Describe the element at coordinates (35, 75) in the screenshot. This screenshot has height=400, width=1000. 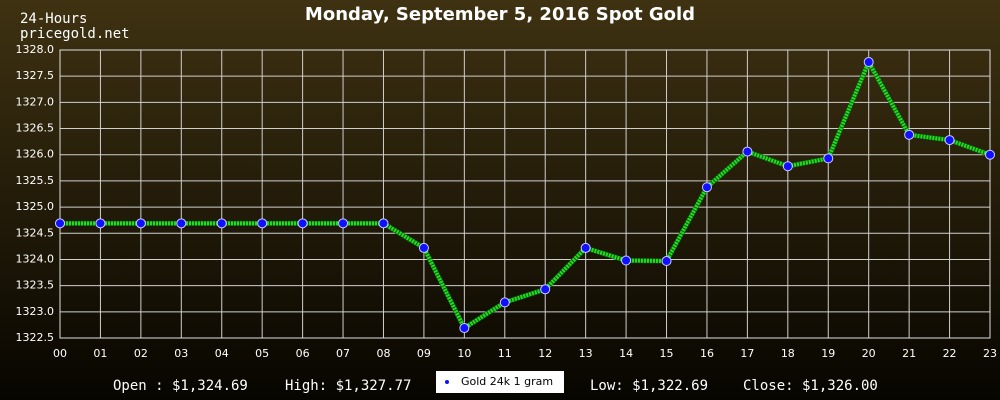
I see `y-tick-label: 1327.5` at that location.